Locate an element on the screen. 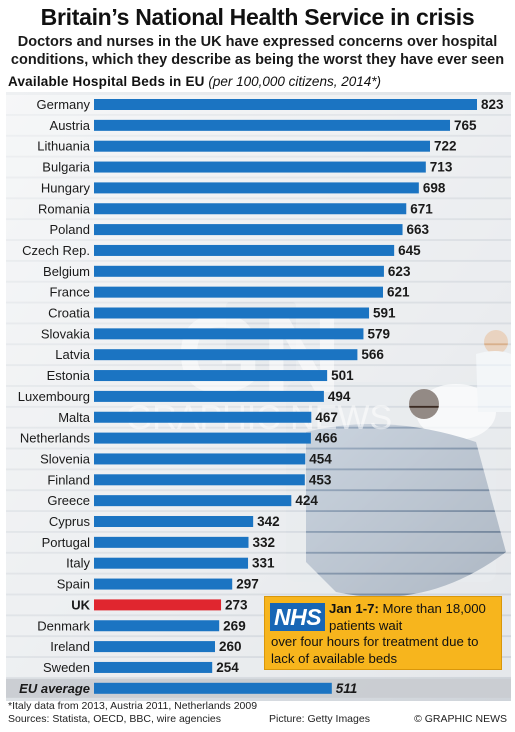 Image resolution: width=515 pixels, height=732 pixels. value-label: 823 is located at coordinates (492, 104).